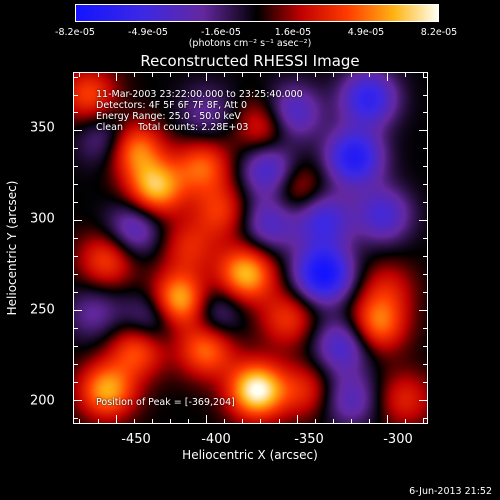  Describe the element at coordinates (12, 248) in the screenshot. I see `y-axis-title: Heliocentric Y (arcsec)` at that location.